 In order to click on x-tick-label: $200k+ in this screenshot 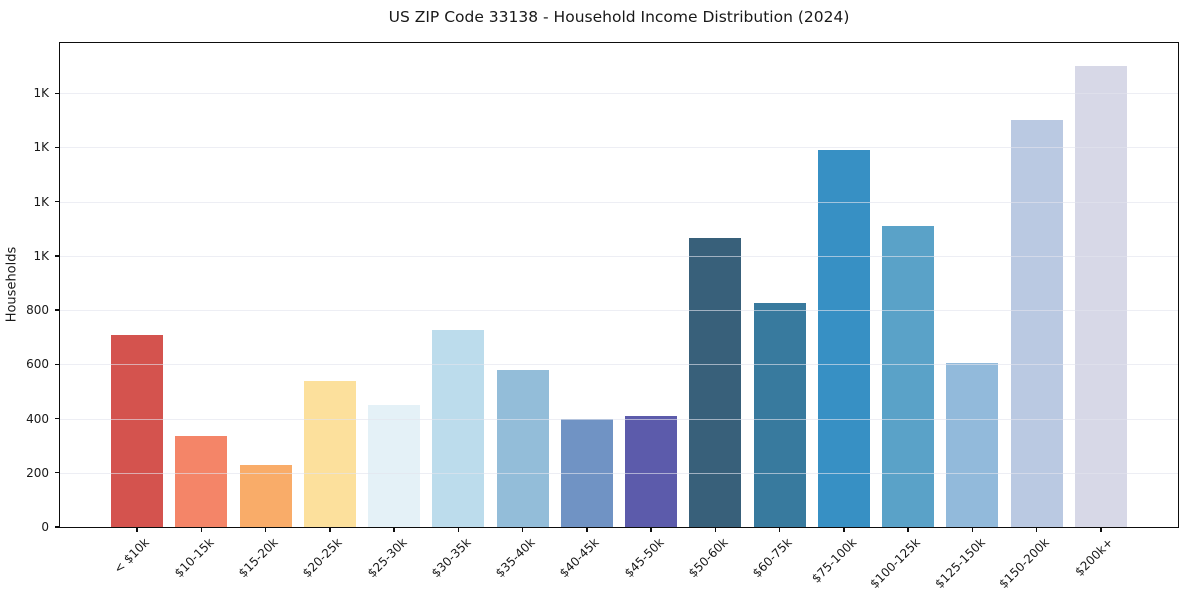, I will do `click(1094, 557)`.